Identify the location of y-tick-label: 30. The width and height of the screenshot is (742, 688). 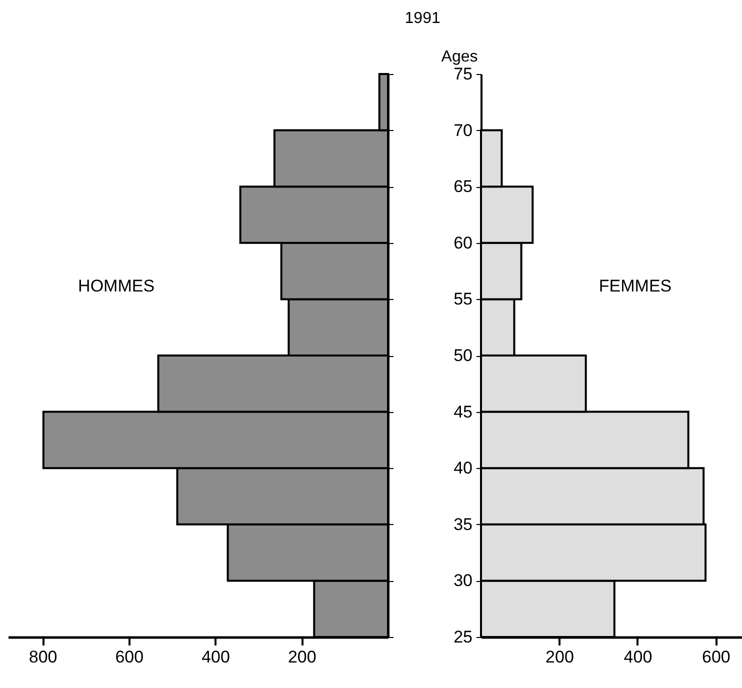
(463, 580).